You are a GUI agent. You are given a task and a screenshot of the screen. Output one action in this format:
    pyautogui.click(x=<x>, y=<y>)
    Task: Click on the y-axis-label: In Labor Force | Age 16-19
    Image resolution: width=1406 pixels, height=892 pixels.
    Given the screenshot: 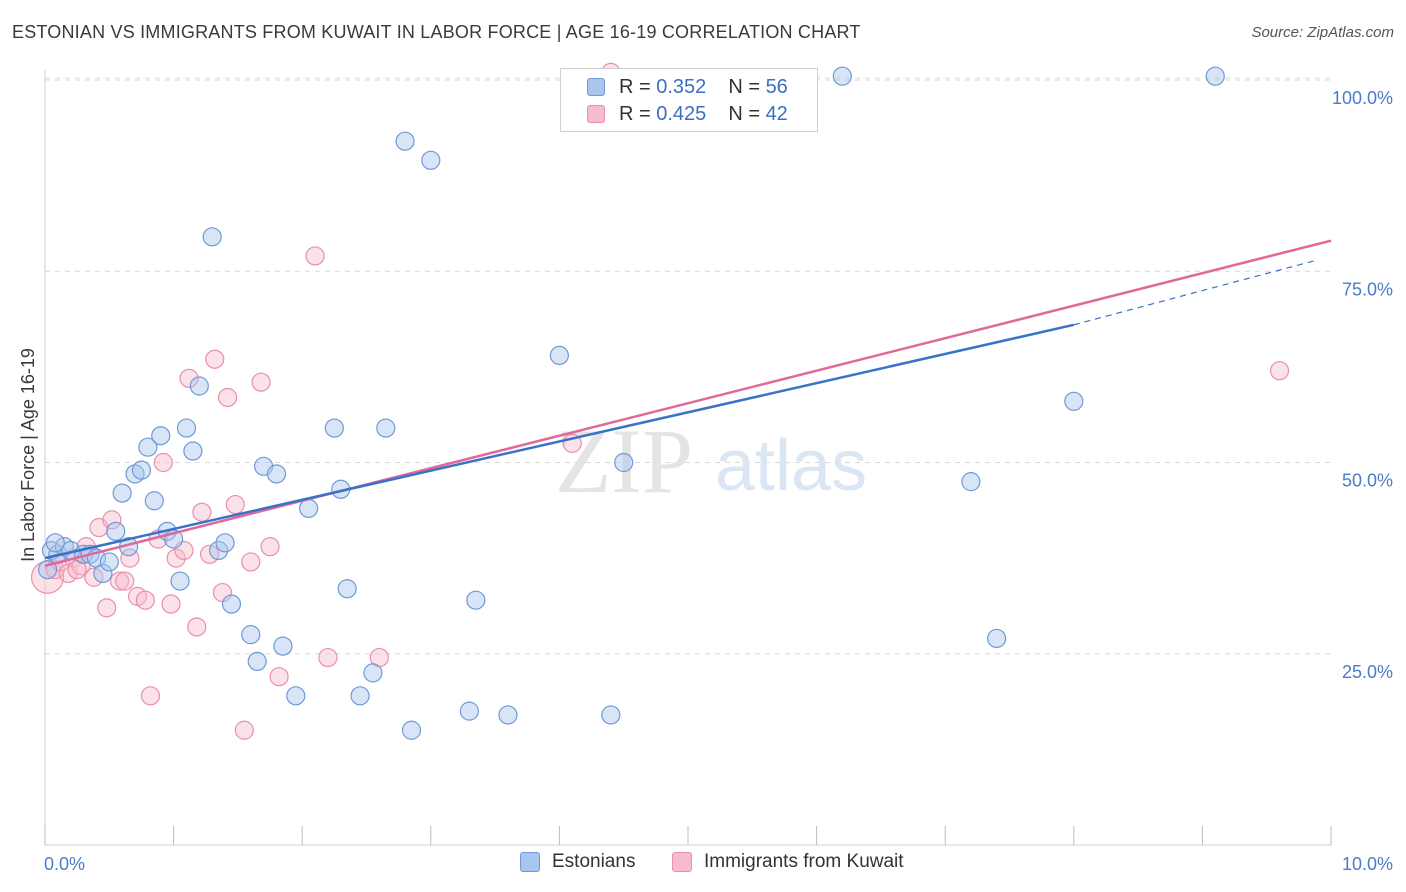 What is the action you would take?
    pyautogui.click(x=28, y=455)
    